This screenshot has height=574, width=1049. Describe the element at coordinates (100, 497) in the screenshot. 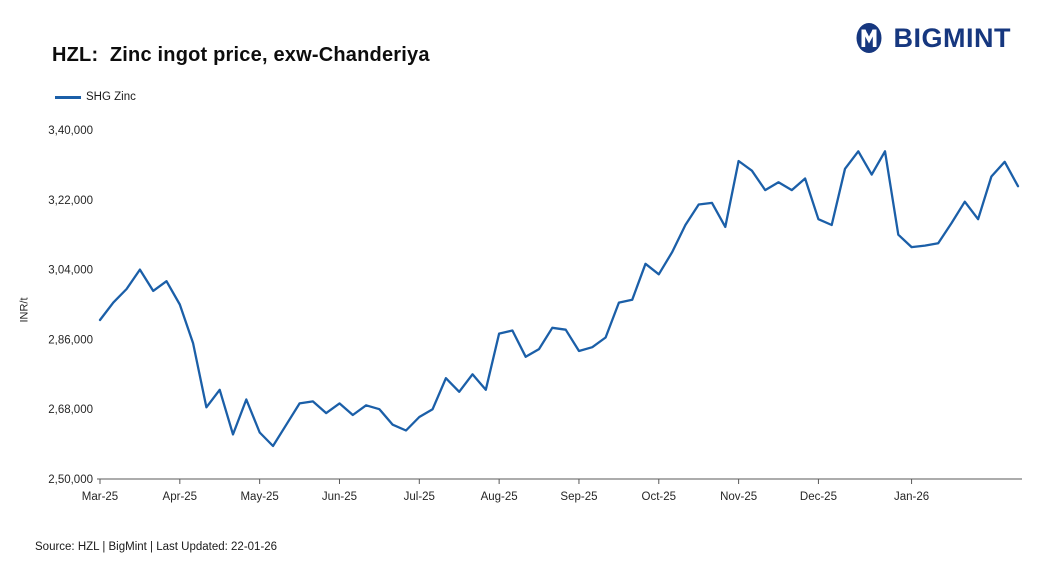

I see `x-tick-label: Mar-25` at that location.